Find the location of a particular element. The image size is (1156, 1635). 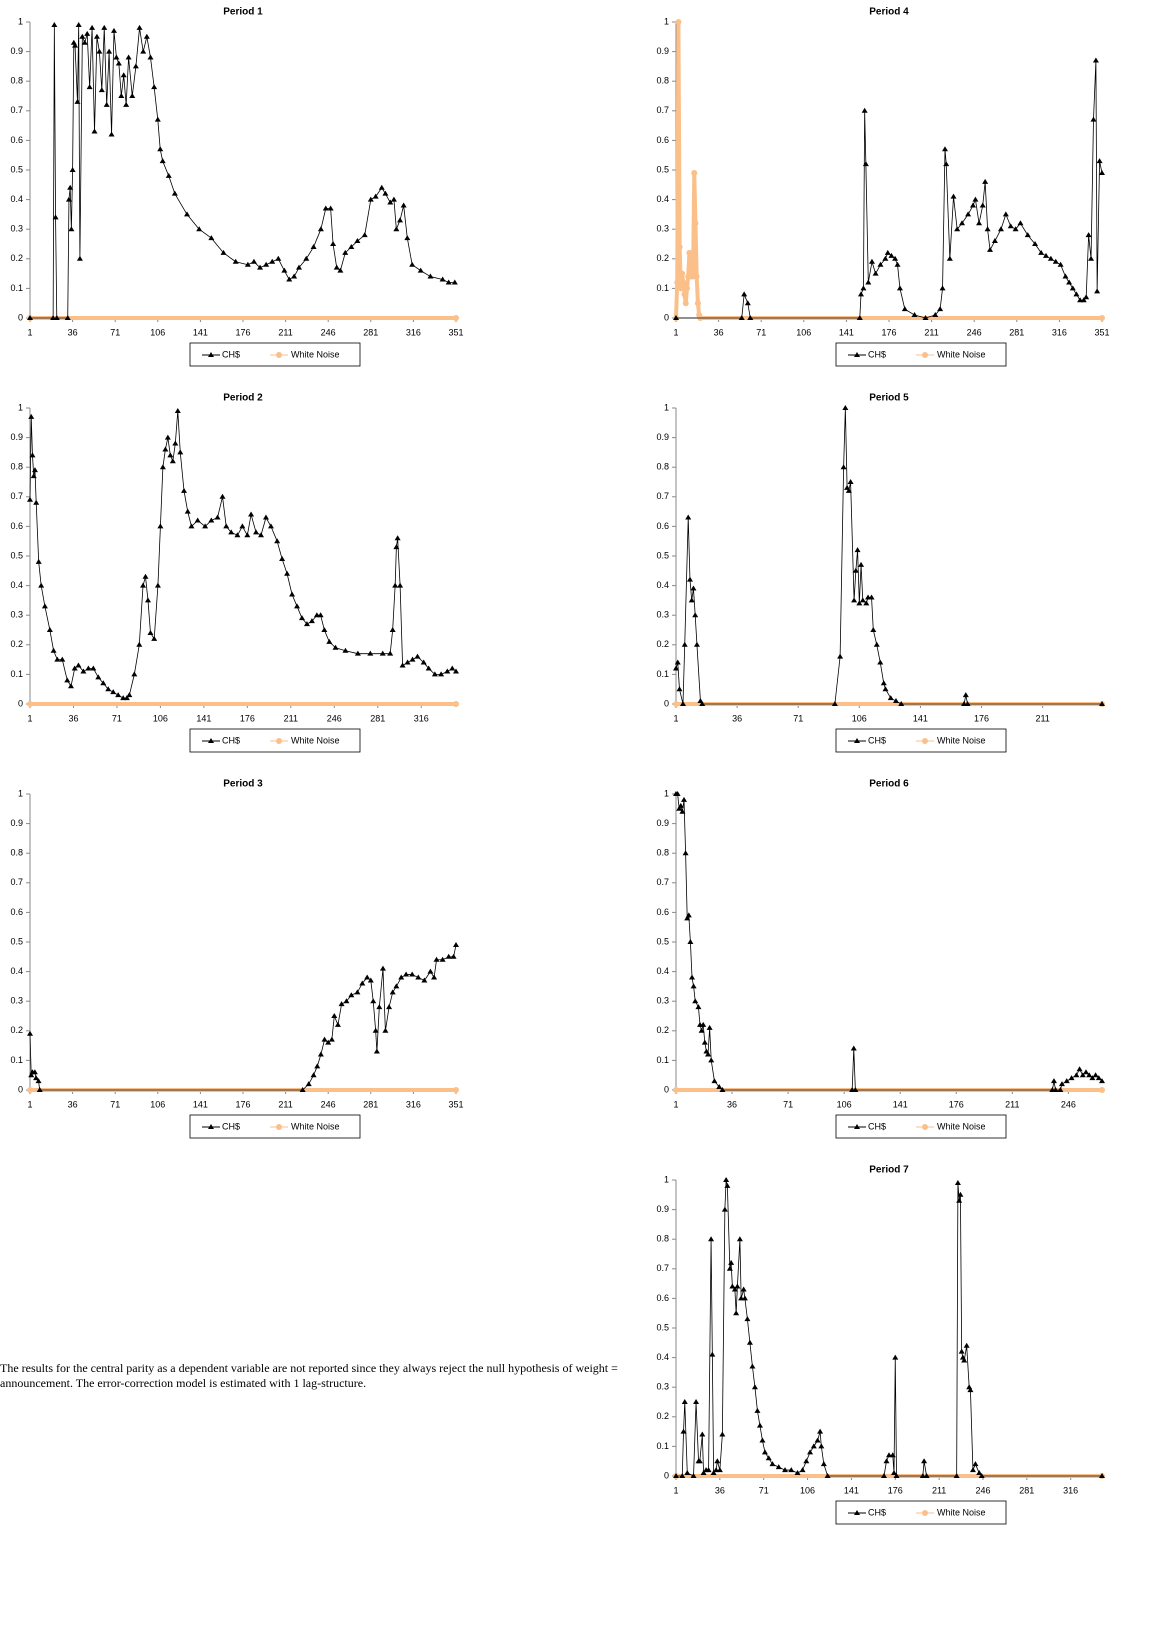

y-tick-label: 0.1 is located at coordinates (16, 674).